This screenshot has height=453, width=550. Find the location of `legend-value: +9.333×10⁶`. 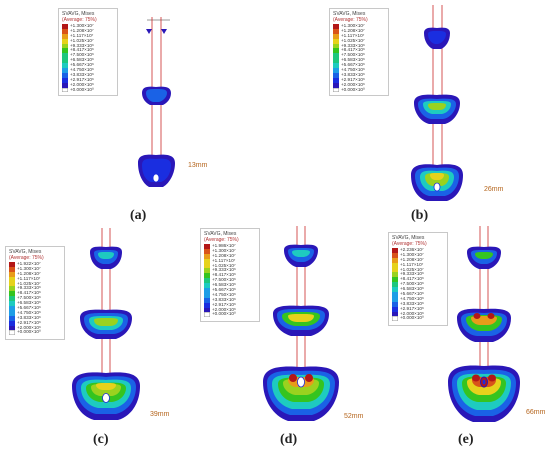

legend-value: +9.333×10⁶ is located at coordinates (29, 288).